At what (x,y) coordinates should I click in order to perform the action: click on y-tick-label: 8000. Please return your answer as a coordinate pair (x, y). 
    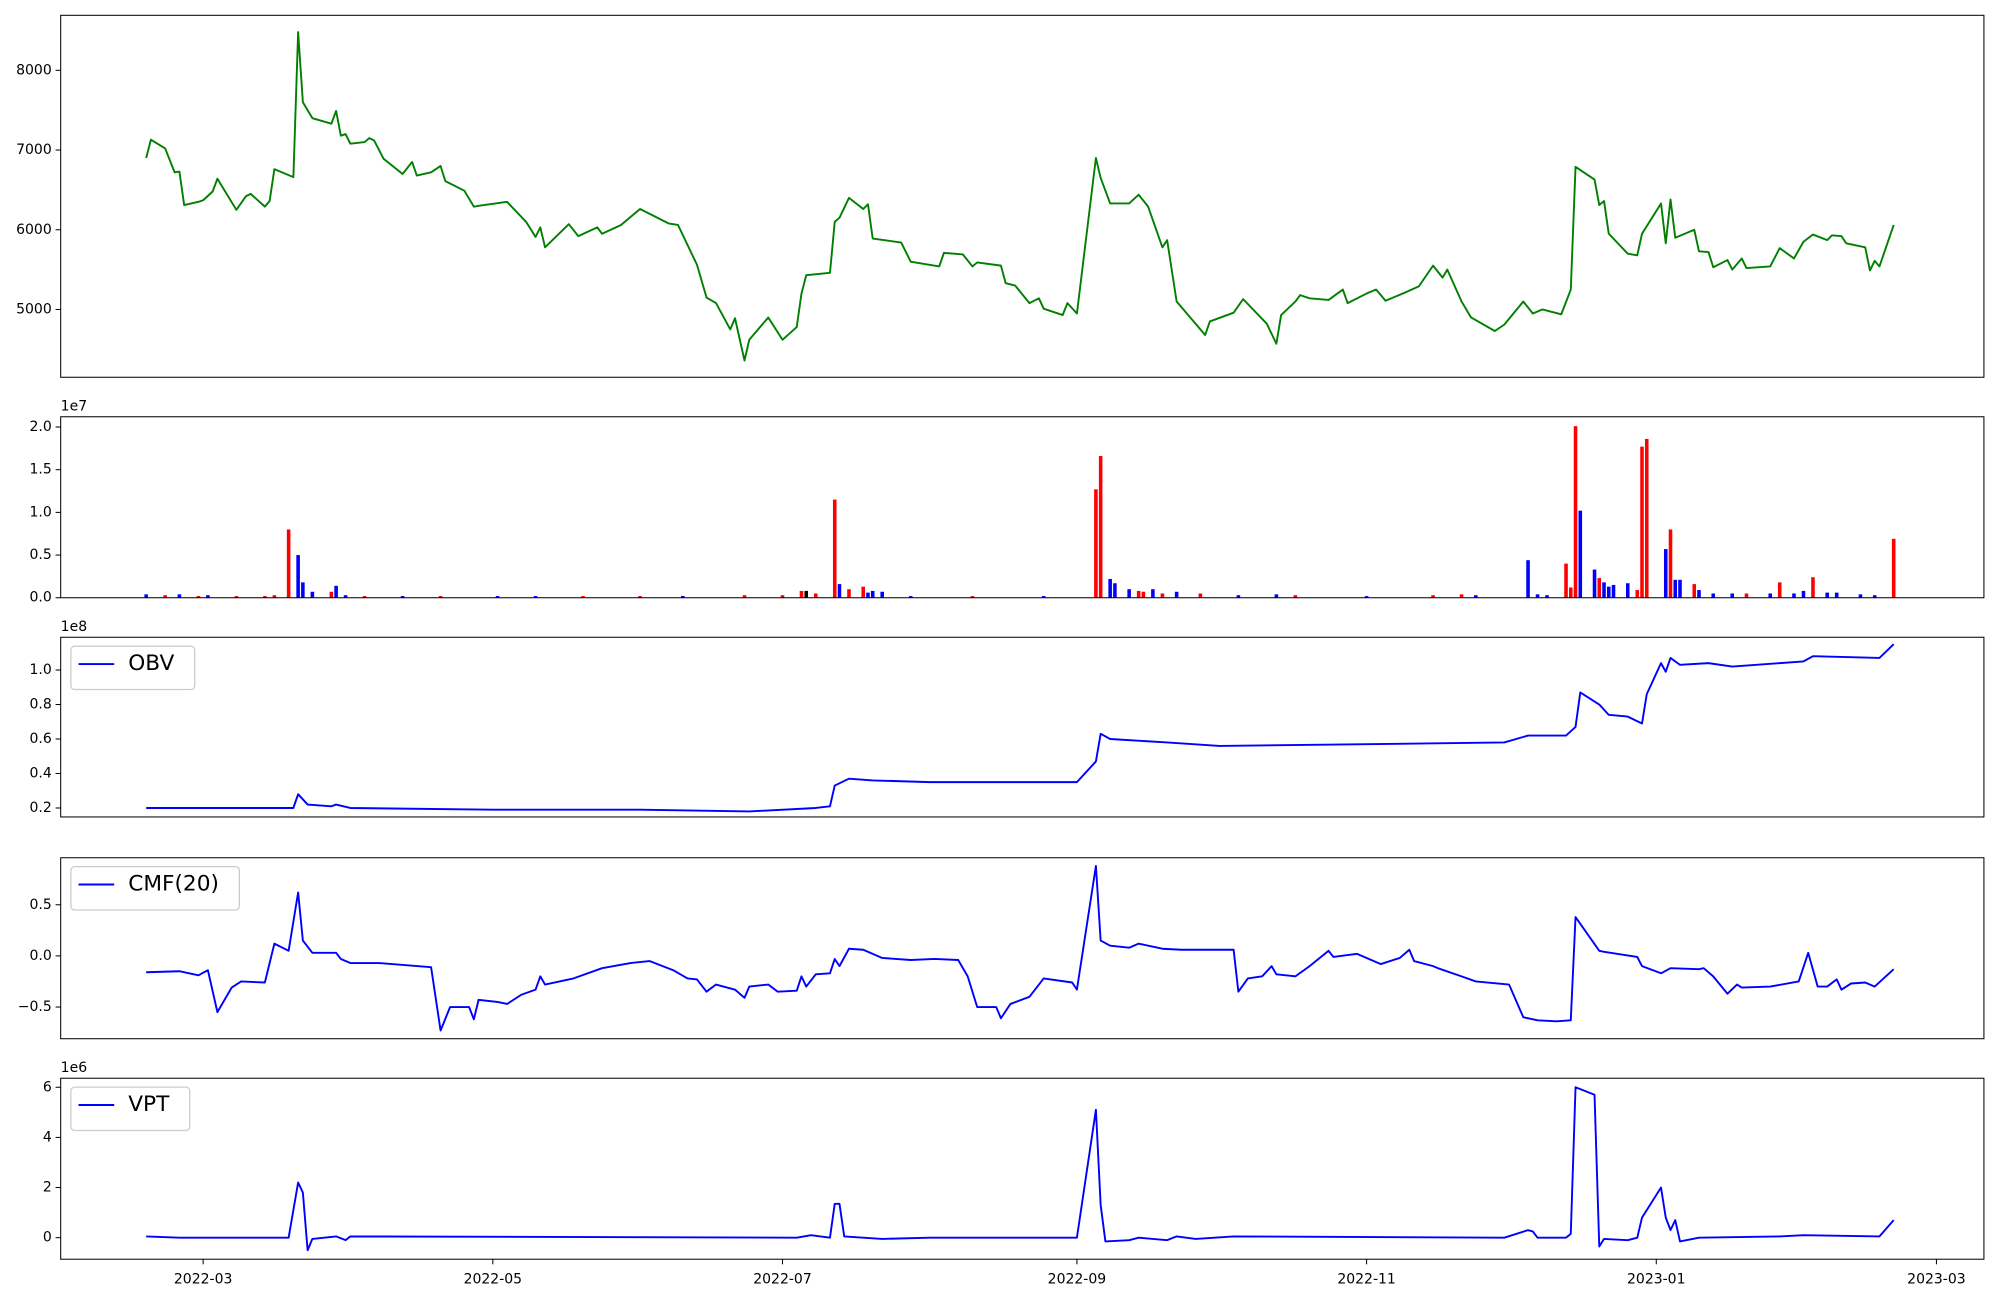
    Looking at the image, I should click on (34, 70).